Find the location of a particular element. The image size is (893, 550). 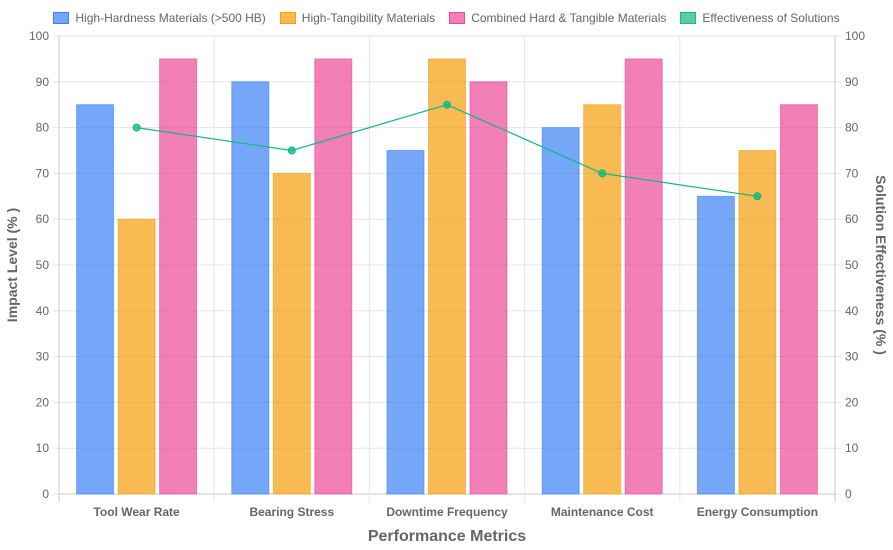

y2-tick-label: 40 is located at coordinates (852, 311).